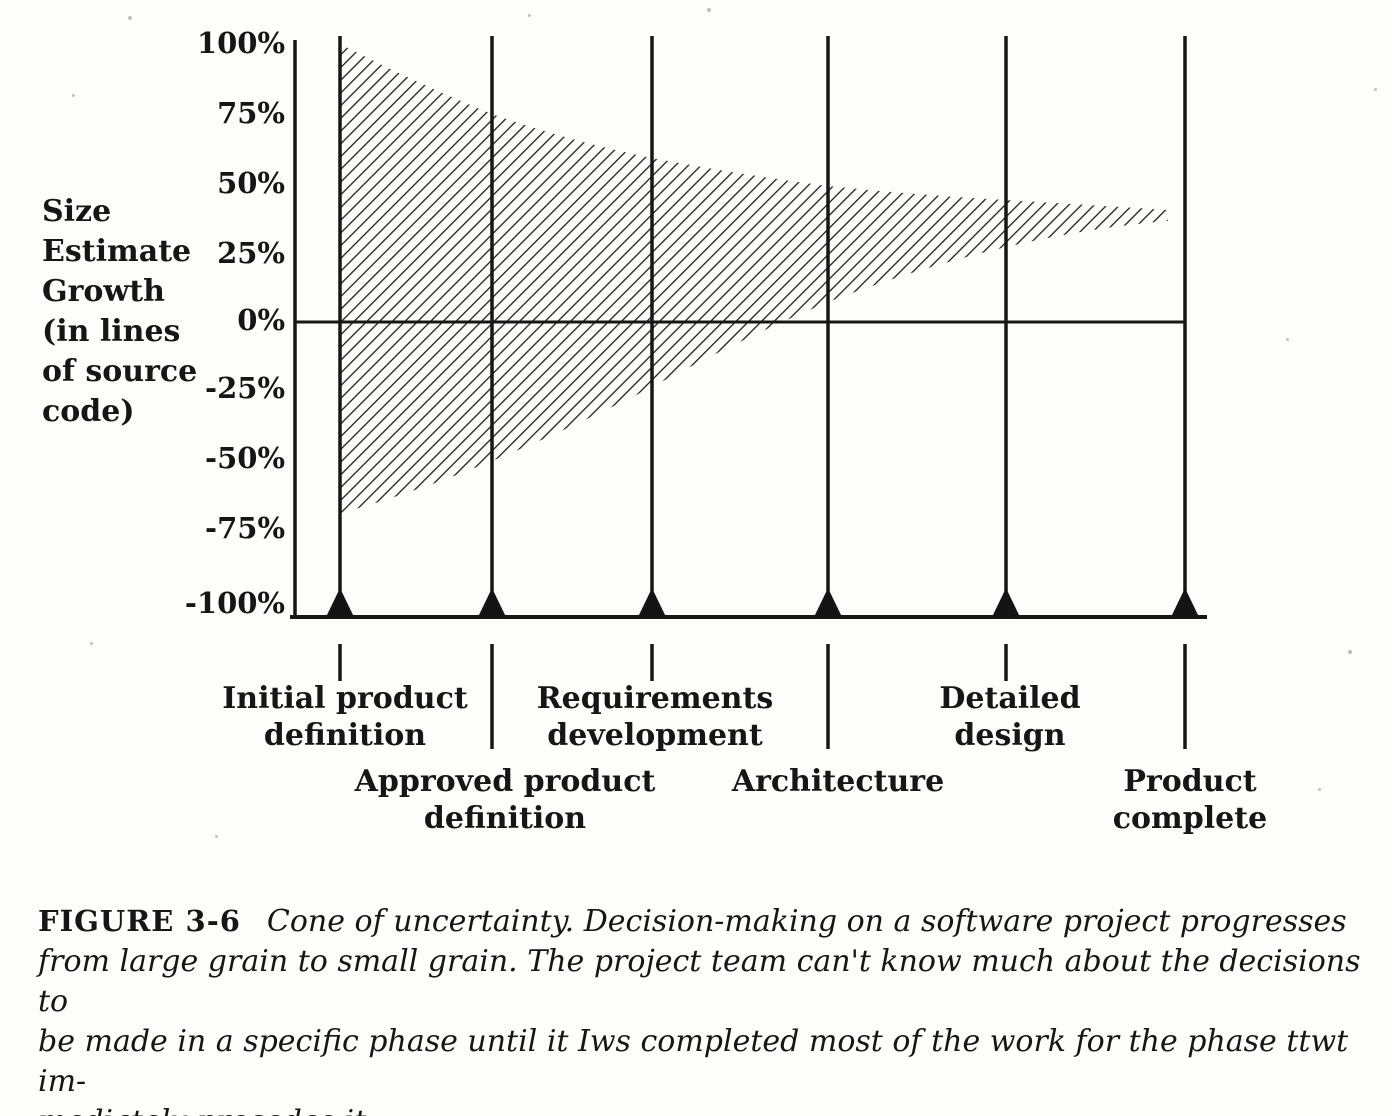 This screenshot has height=1116, width=1392. Describe the element at coordinates (120, 371) in the screenshot. I see `y-axis-title-line: of source` at that location.